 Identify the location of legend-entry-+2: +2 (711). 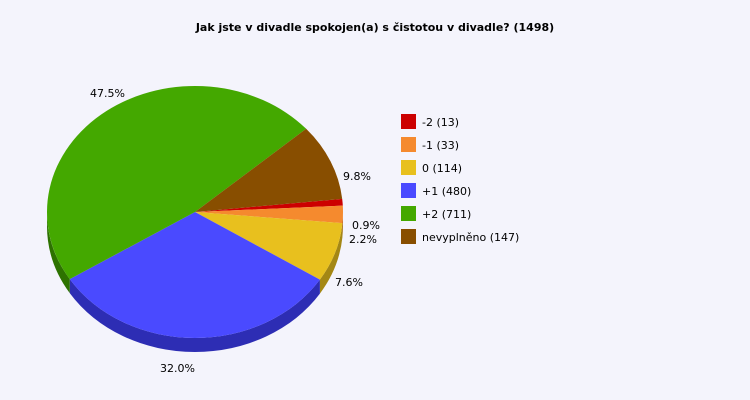
(446, 214).